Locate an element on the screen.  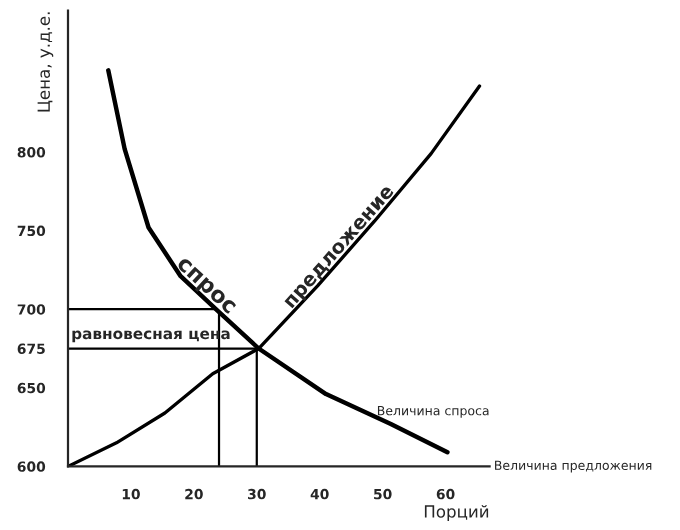
y-axis-title: Цена, у.д.е. is located at coordinates (45, 62).